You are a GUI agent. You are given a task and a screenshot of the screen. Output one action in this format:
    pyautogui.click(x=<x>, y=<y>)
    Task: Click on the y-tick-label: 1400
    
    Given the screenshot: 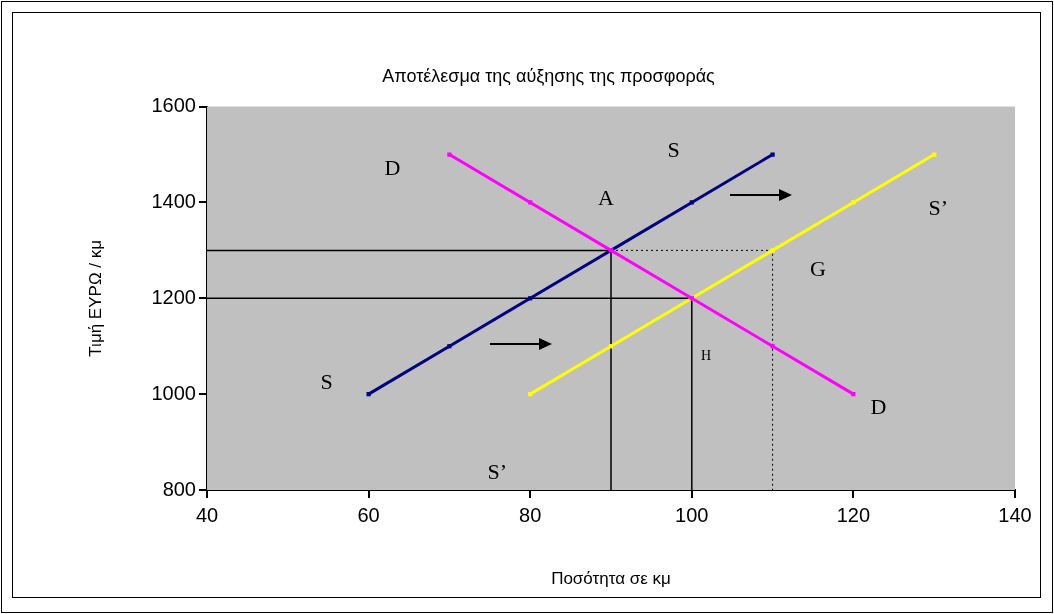 What is the action you would take?
    pyautogui.click(x=173, y=200)
    